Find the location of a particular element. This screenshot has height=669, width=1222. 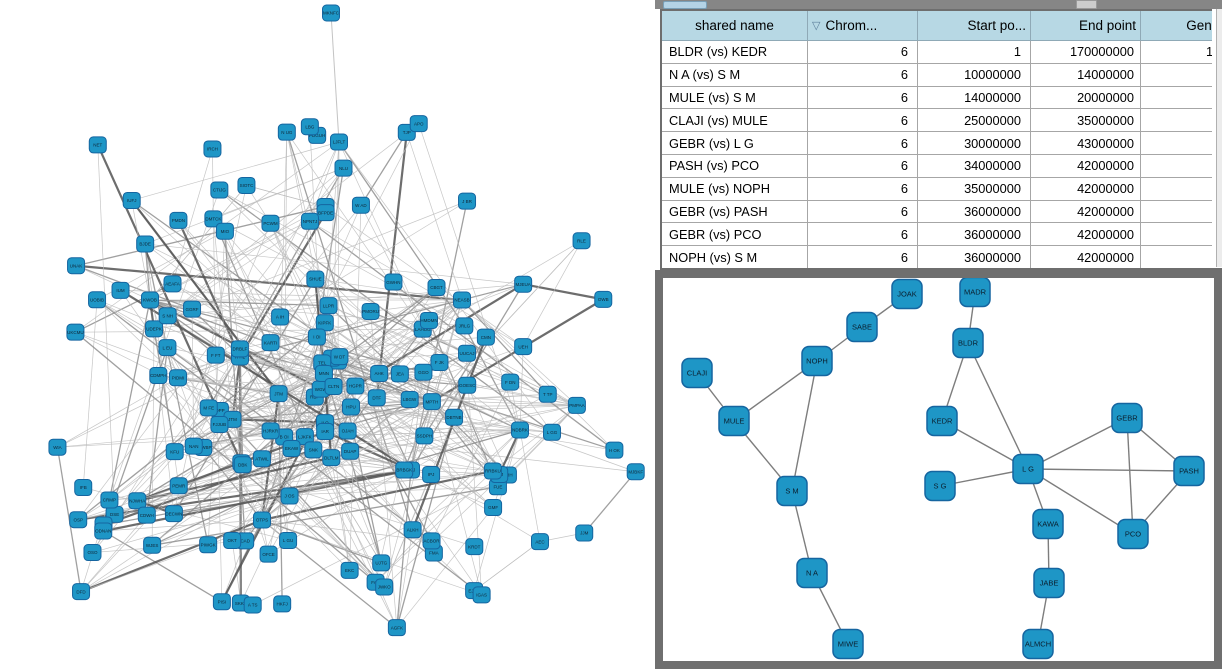

network-node: HPU is located at coordinates (350, 407).